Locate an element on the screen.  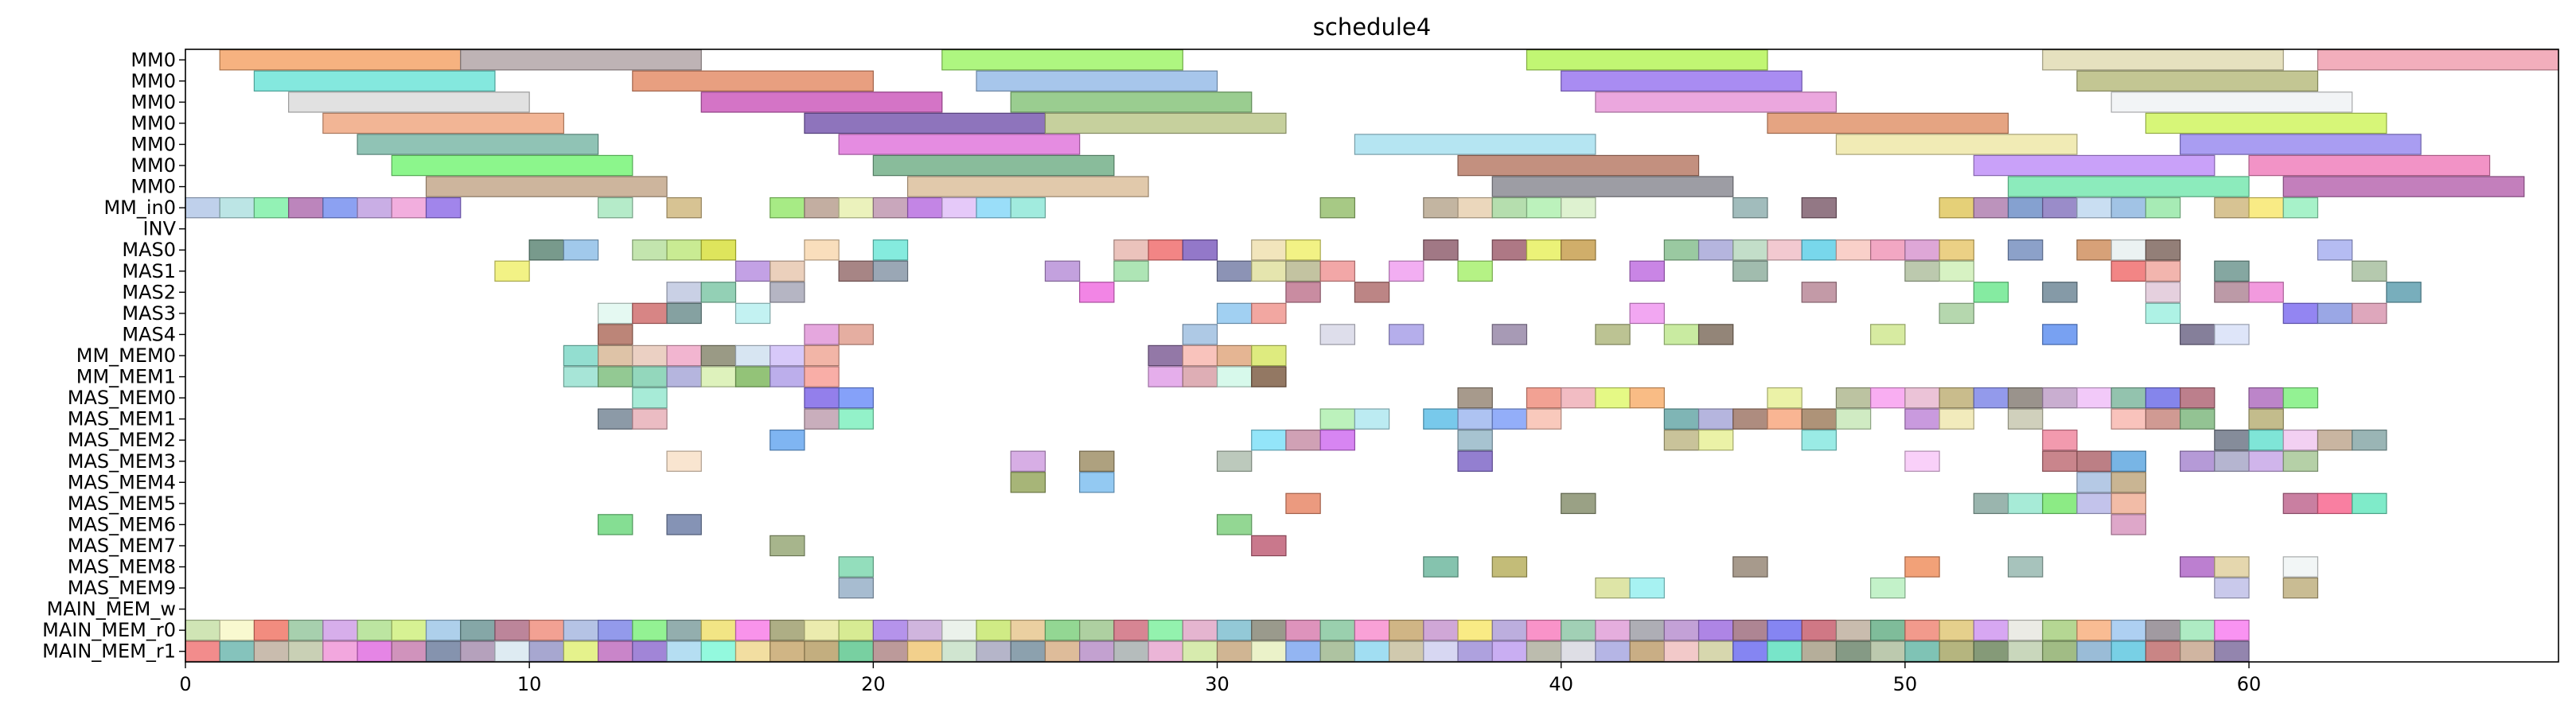
x-tick-label: 0 is located at coordinates (185, 684).